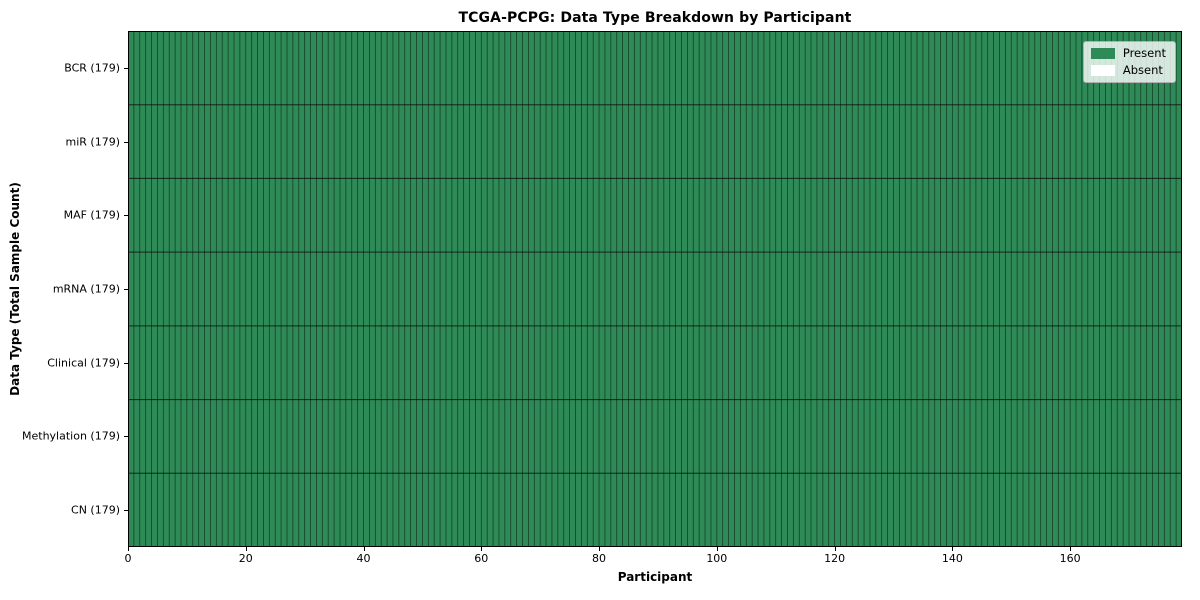 The height and width of the screenshot is (600, 1200). Describe the element at coordinates (1142, 69) in the screenshot. I see `legend-label: Absent` at that location.